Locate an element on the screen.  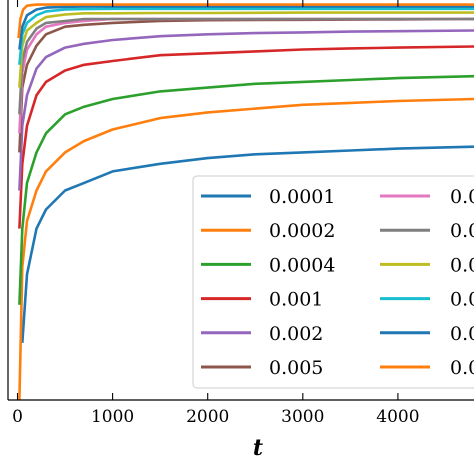
legend-label-5: 0.005 is located at coordinates (296, 368).